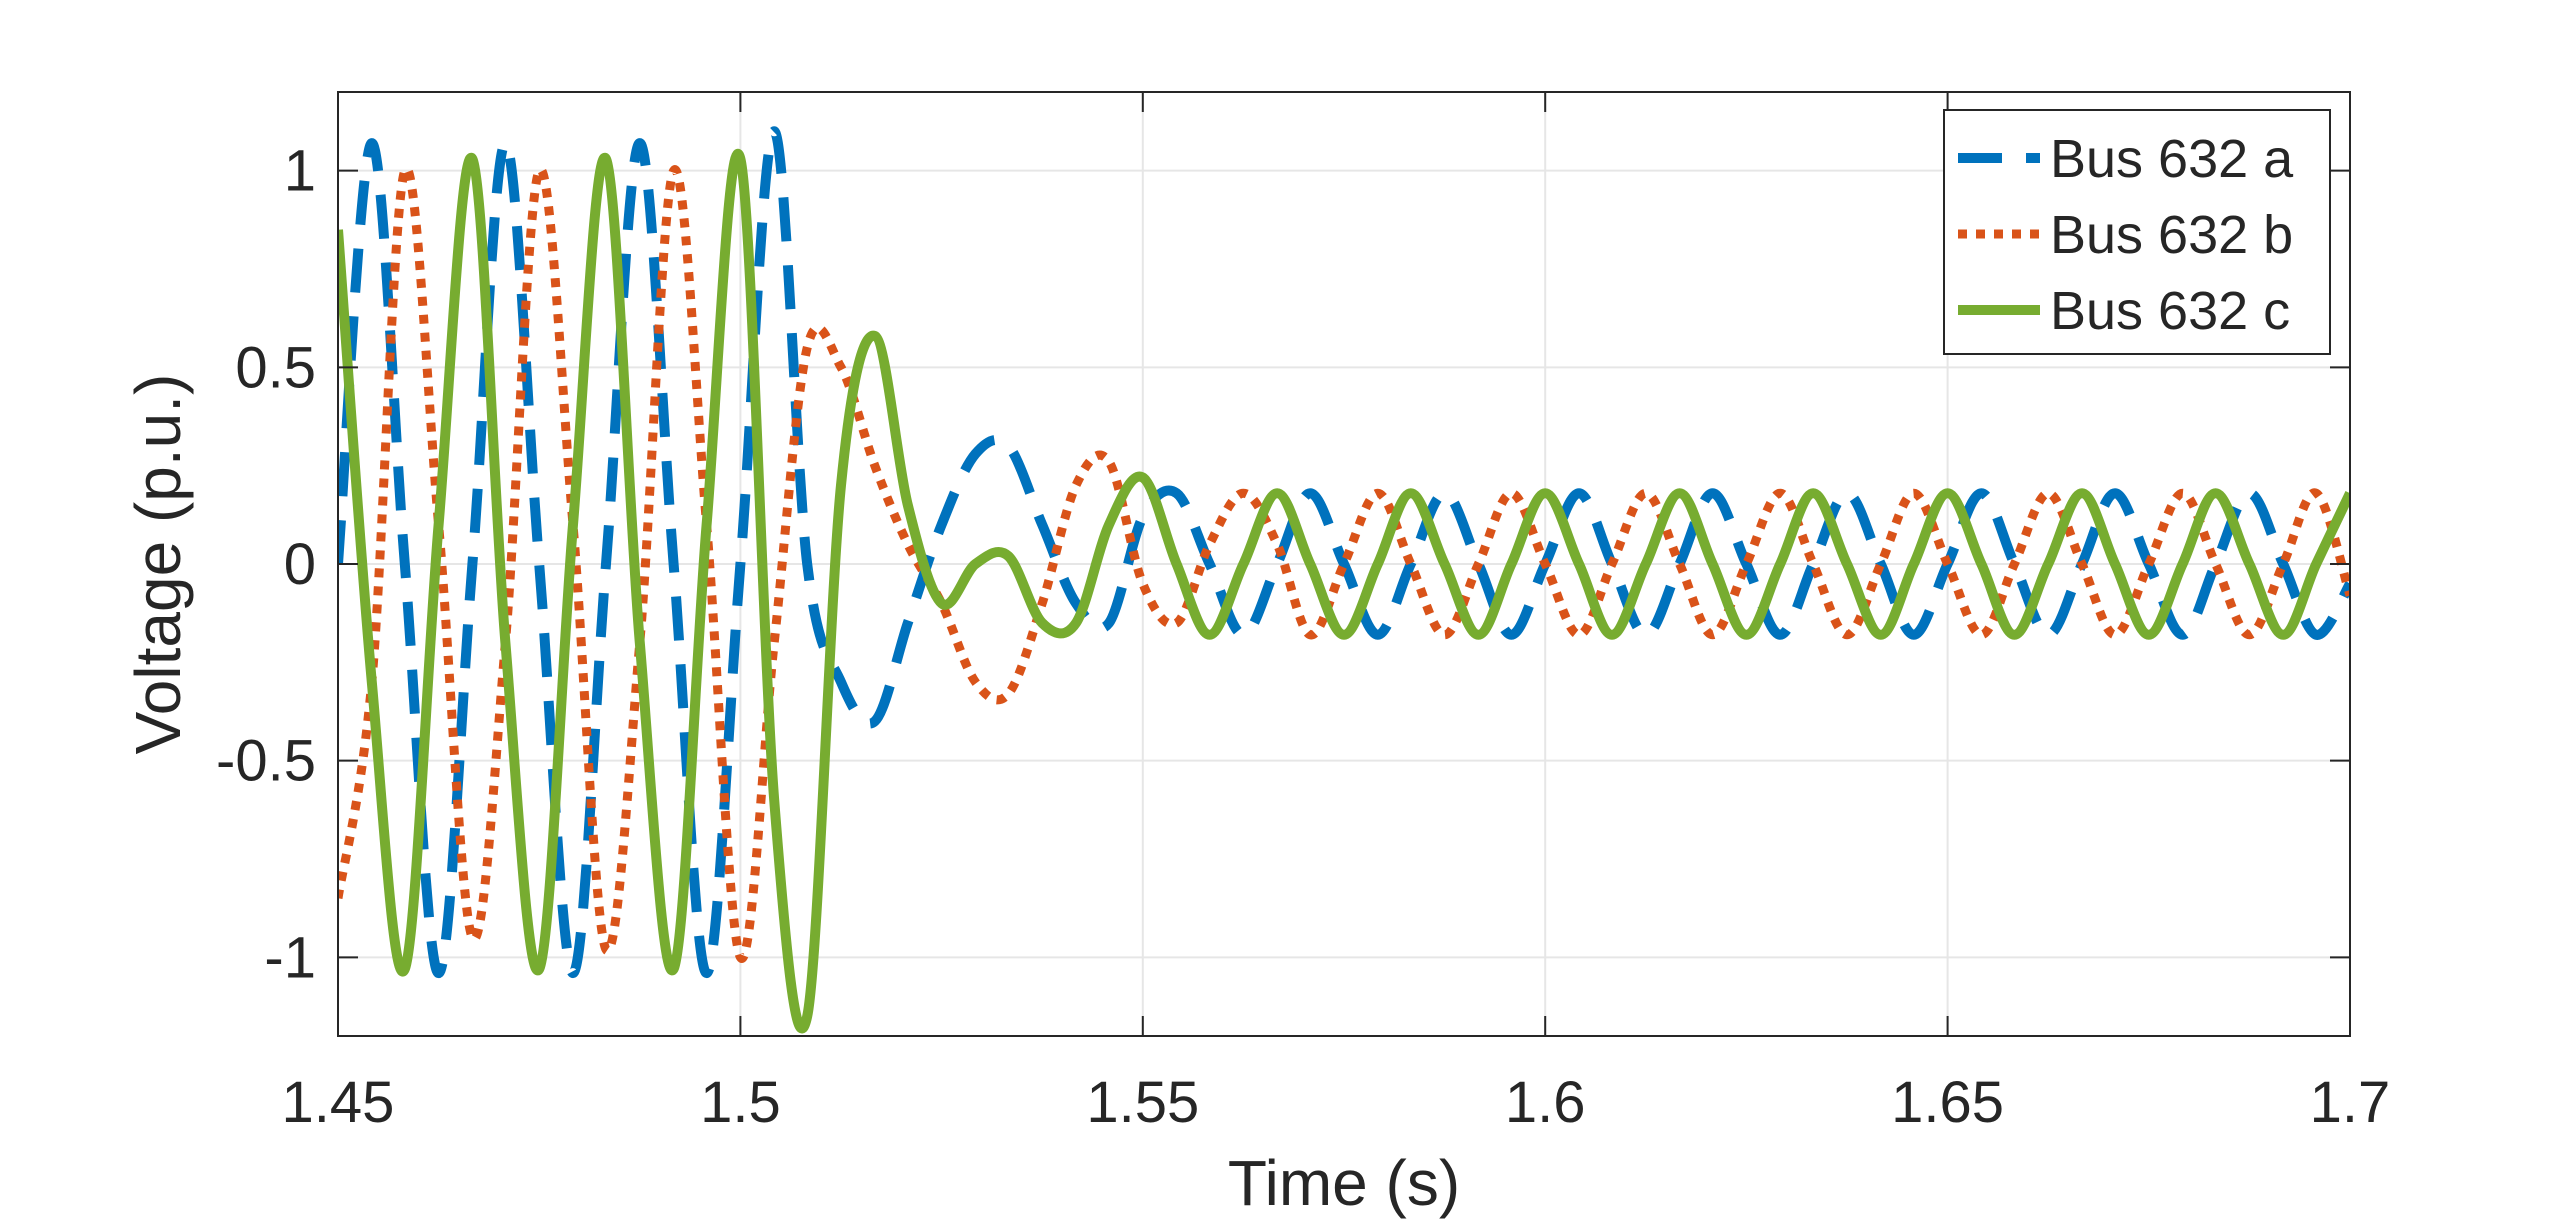 This screenshot has width=2560, height=1220. I want to click on y-tick-label: 0.5, so click(275, 367).